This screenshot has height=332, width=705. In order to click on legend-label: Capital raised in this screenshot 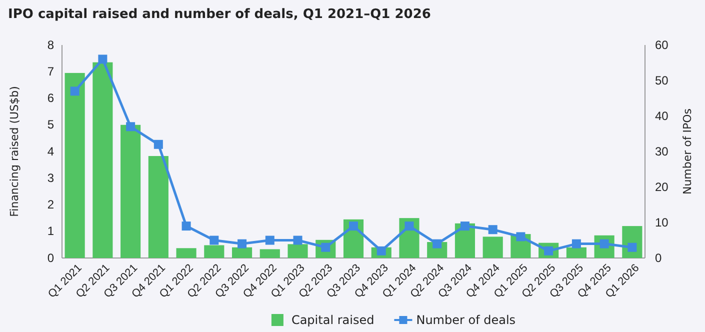, I will do `click(332, 320)`.